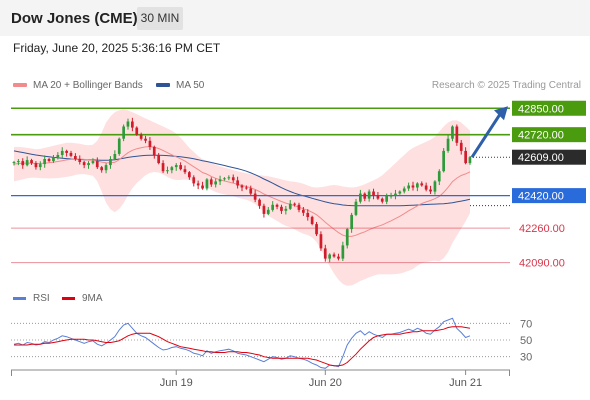  What do you see at coordinates (242, 343) in the screenshot?
I see `rsi-line` at bounding box center [242, 343].